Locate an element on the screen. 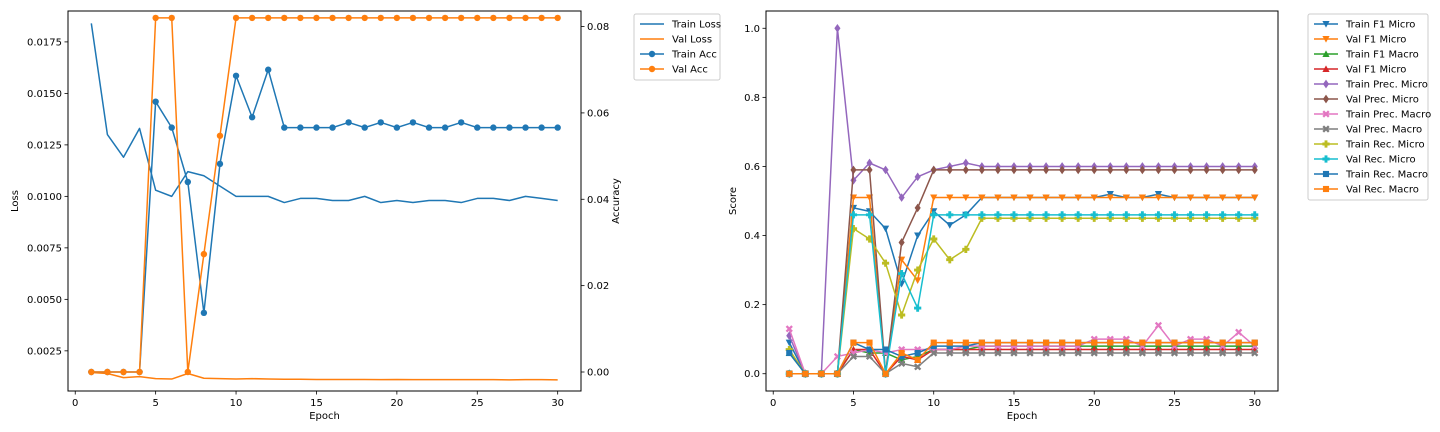 The width and height of the screenshot is (1440, 432). legend-label: Val F1 Micro is located at coordinates (1376, 70).